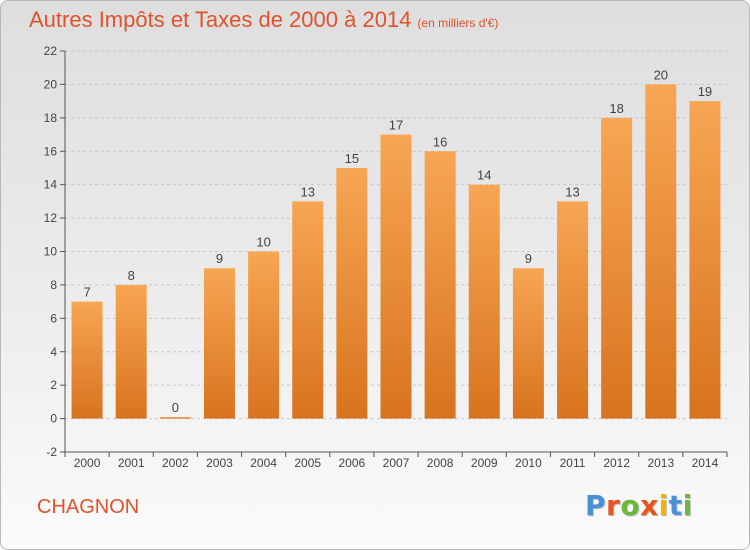 This screenshot has height=550, width=750. Describe the element at coordinates (51, 185) in the screenshot. I see `y-tick-label: 14` at that location.